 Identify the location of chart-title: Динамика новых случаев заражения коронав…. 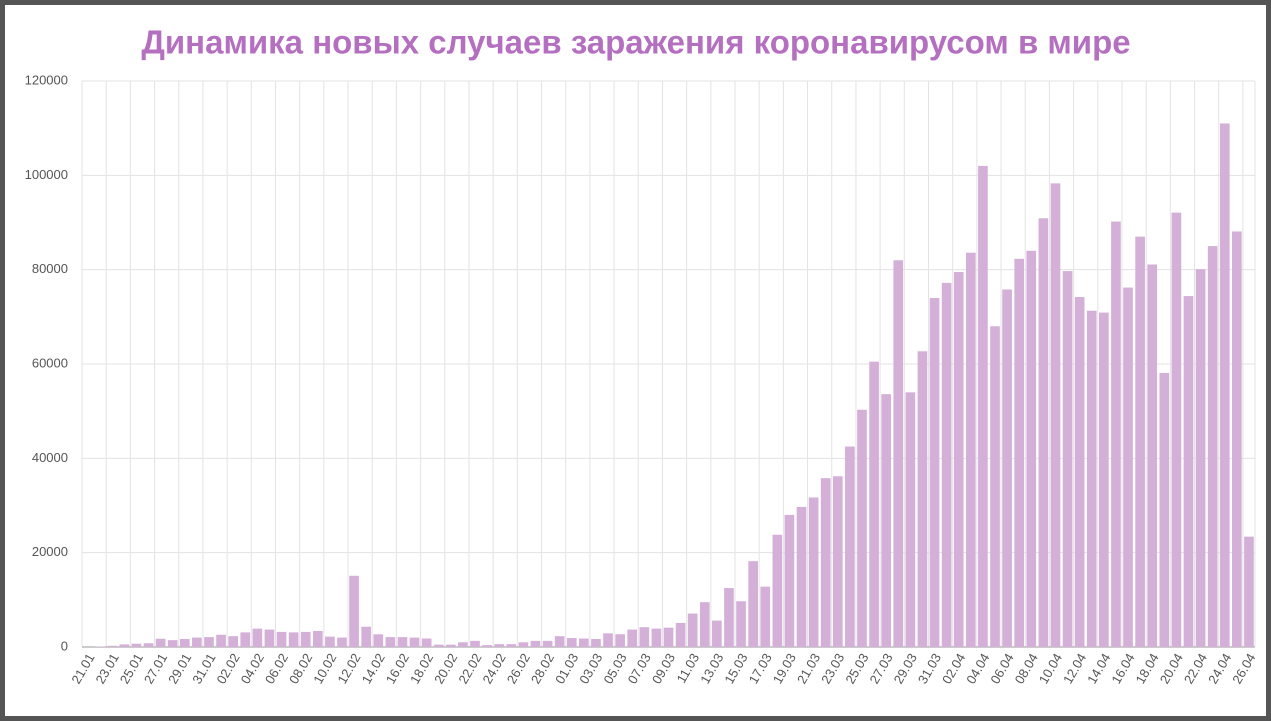
(635, 42).